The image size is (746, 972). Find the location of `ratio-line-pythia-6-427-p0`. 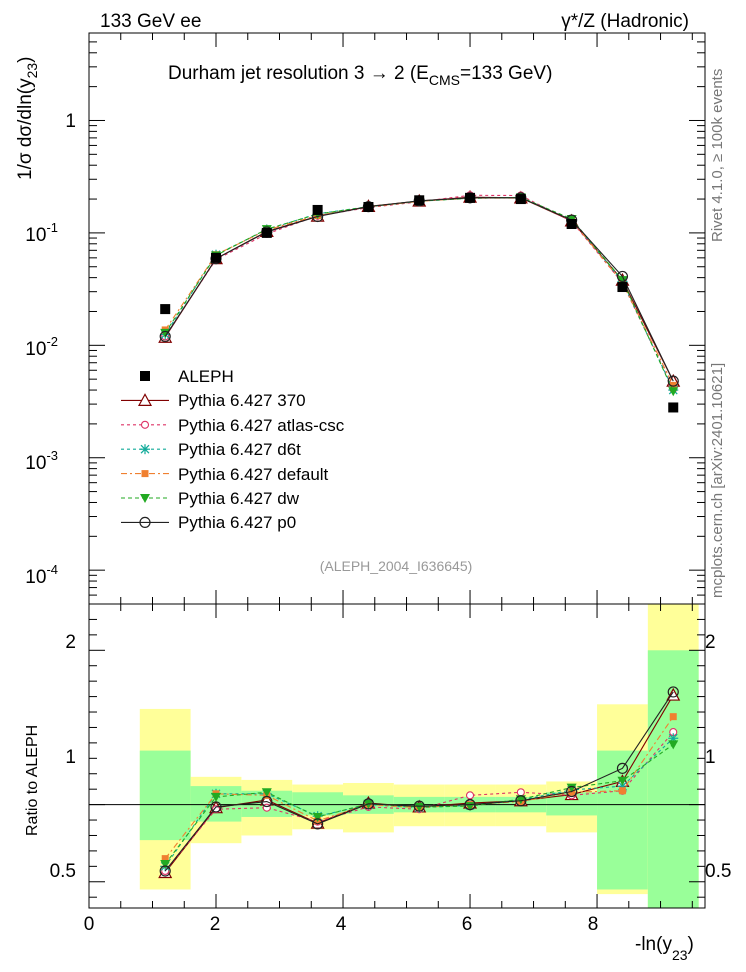

ratio-line-pythia-6-427-p0 is located at coordinates (419, 781).